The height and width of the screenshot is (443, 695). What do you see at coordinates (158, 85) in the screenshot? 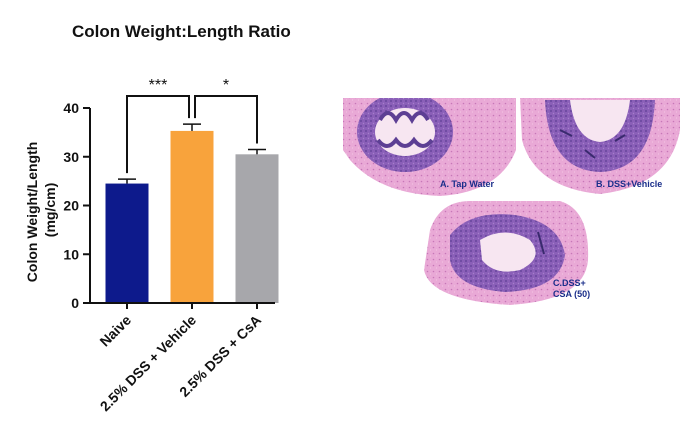
I see `significance-label-1: ***` at bounding box center [158, 85].